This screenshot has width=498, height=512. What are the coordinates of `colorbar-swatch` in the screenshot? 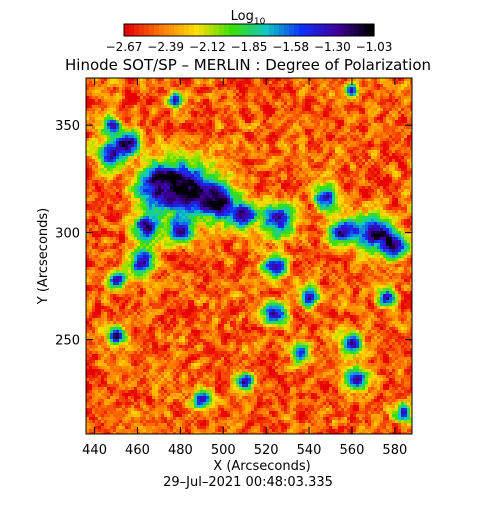 It's located at (312, 30).